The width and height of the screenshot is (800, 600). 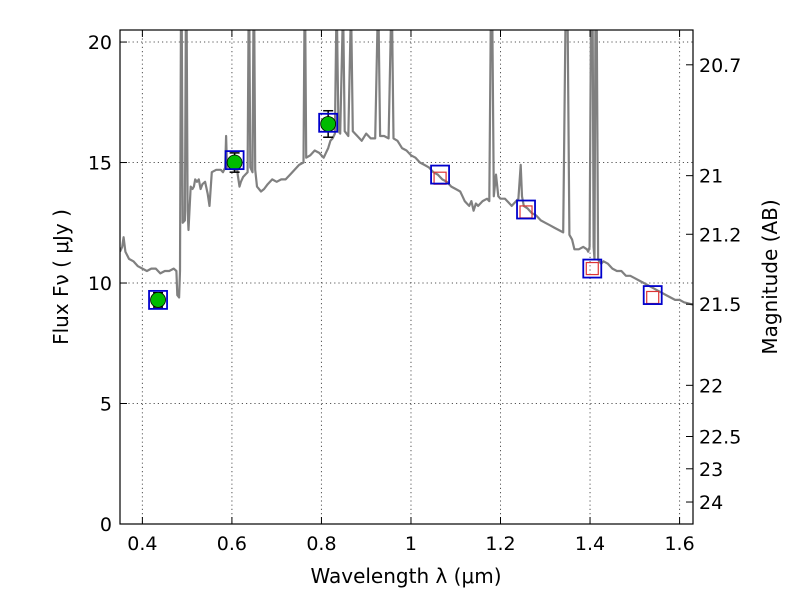 I want to click on y-tick-label: 15, so click(x=100, y=164).